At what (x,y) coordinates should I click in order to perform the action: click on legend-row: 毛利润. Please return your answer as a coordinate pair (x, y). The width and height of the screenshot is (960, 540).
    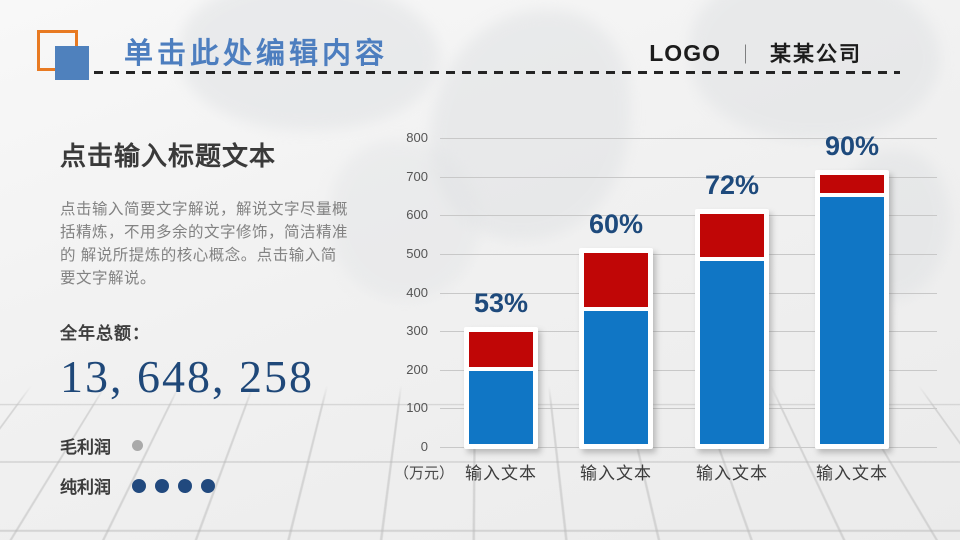
    Looking at the image, I should click on (210, 445).